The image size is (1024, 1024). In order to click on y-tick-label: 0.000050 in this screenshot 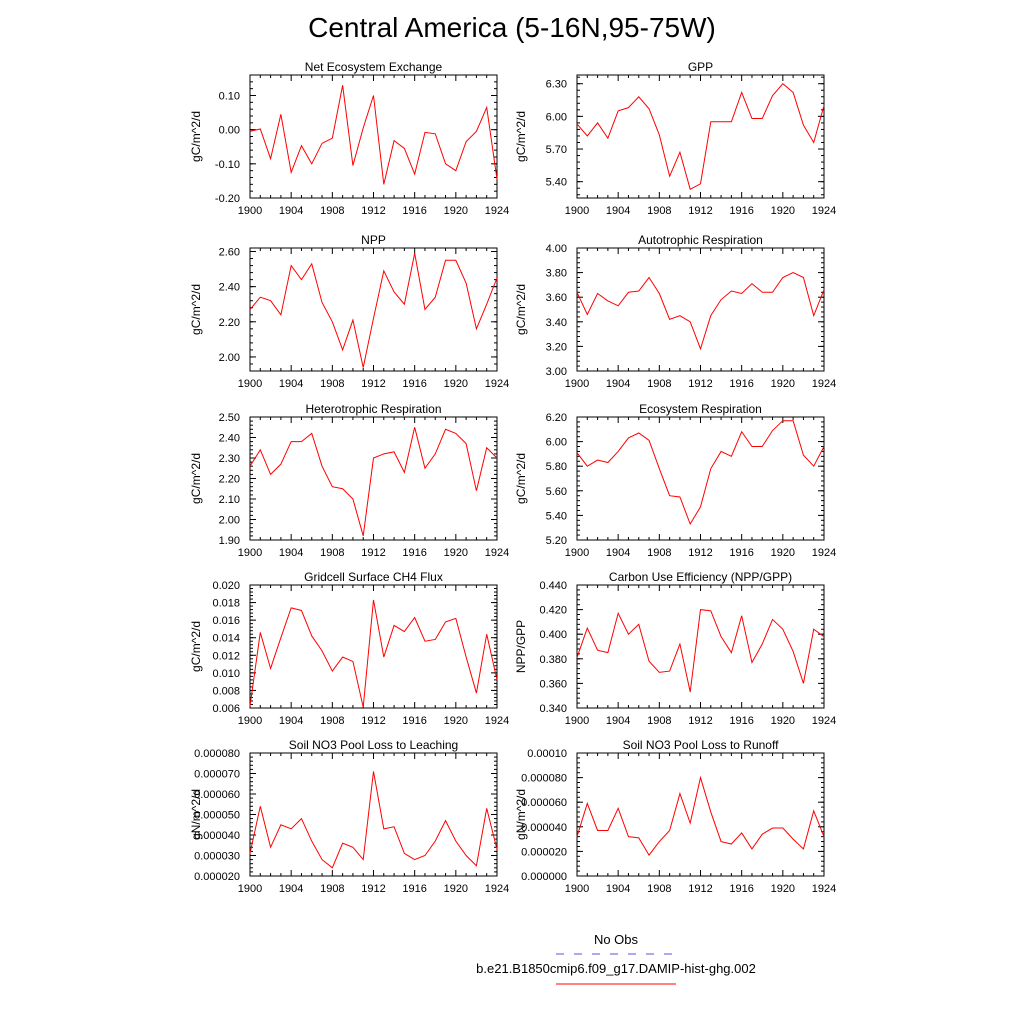, I will do `click(217, 816)`.